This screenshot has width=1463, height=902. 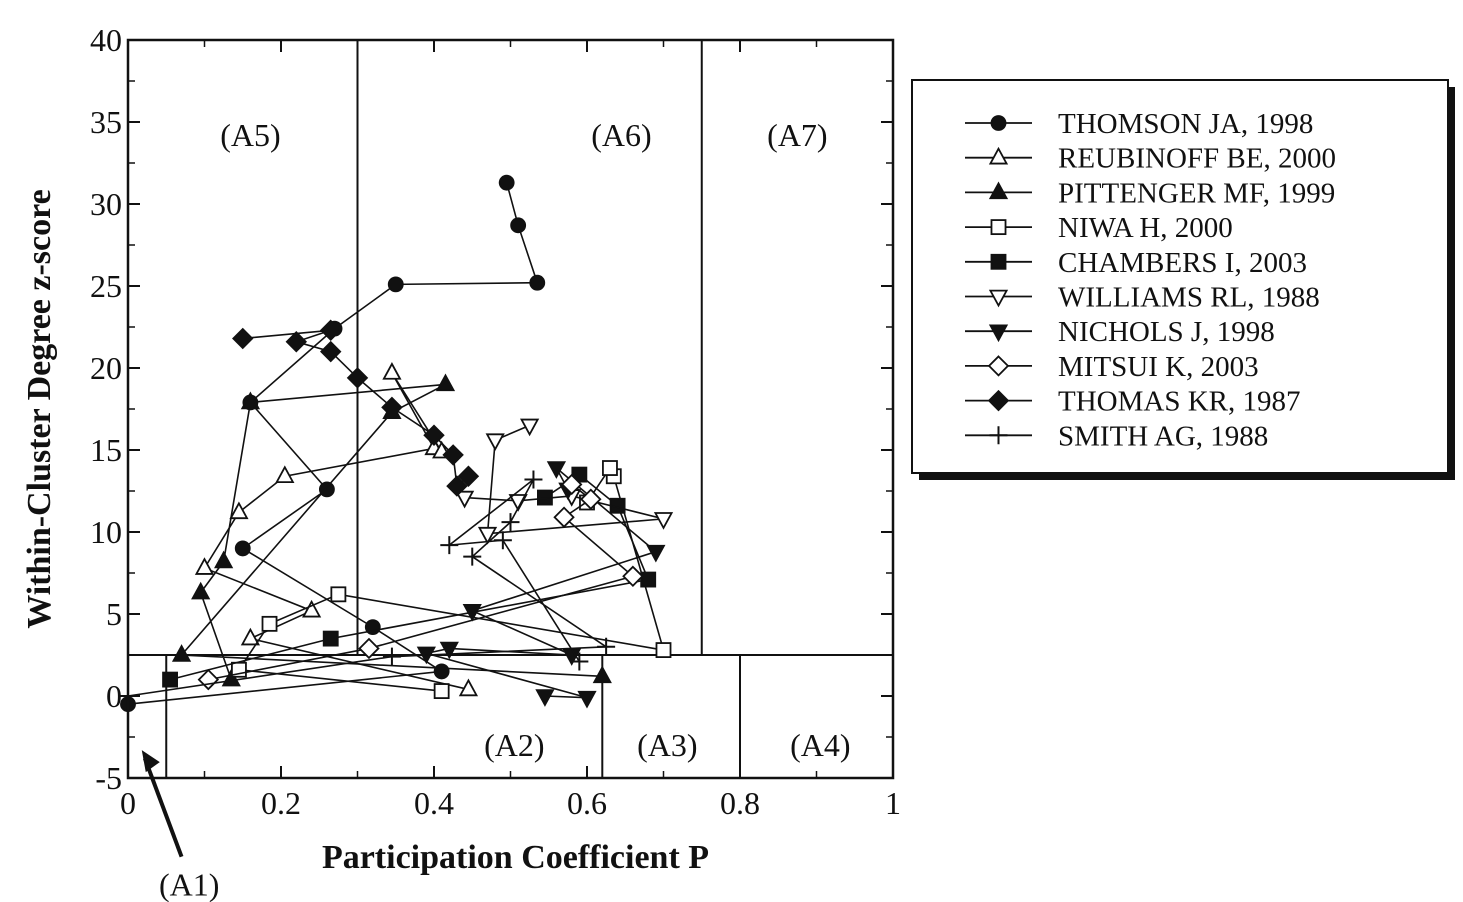 What do you see at coordinates (106, 204) in the screenshot?
I see `y-tick-label: 30` at bounding box center [106, 204].